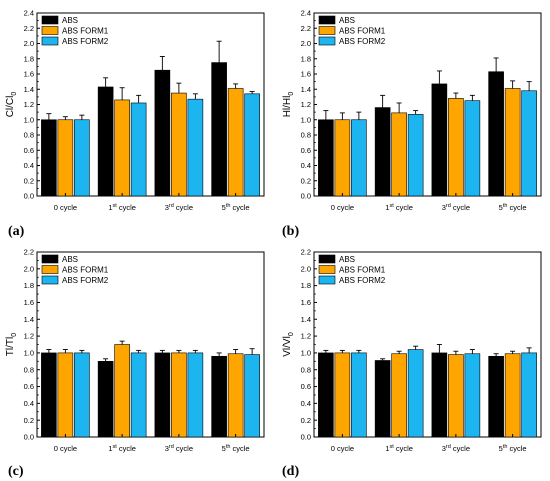  Describe the element at coordinates (167, 207) in the screenshot. I see `x-tick-label-main: 3` at that location.